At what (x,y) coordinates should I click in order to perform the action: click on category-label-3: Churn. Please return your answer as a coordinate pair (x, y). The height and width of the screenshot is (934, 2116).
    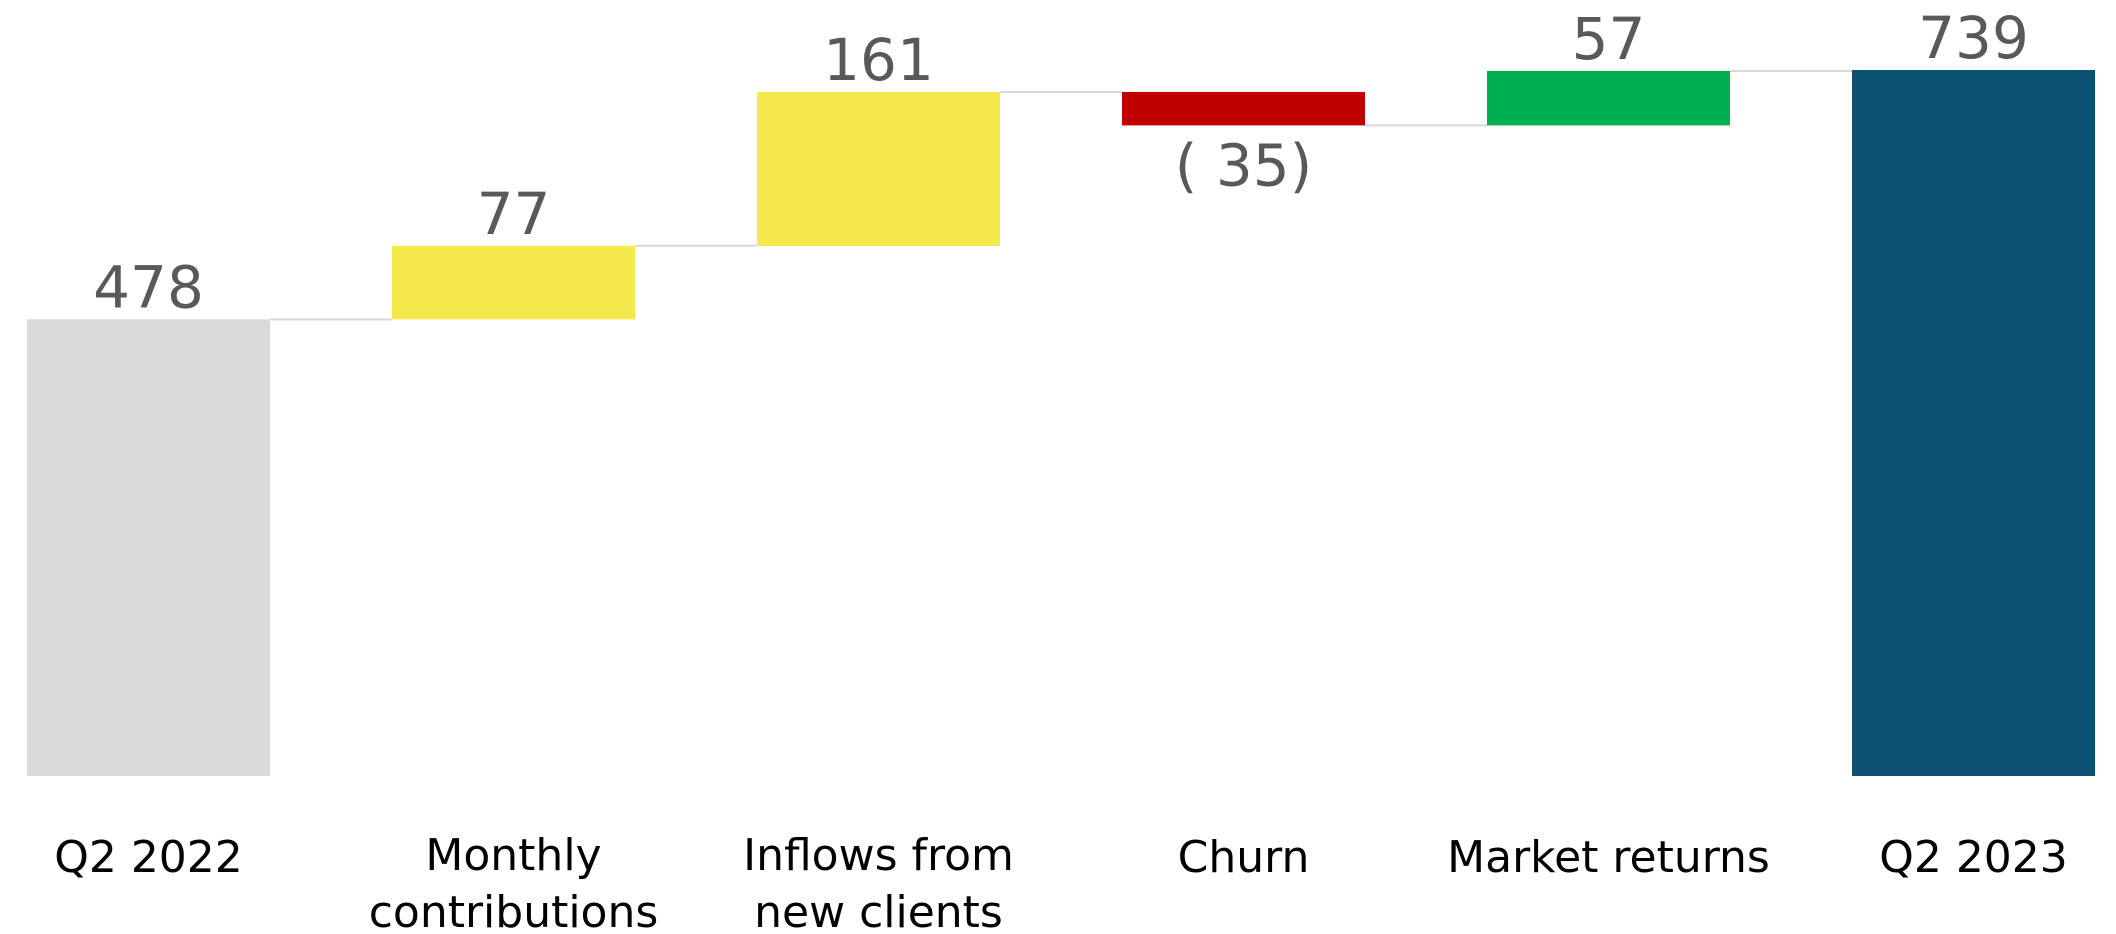
    Looking at the image, I should click on (1244, 857).